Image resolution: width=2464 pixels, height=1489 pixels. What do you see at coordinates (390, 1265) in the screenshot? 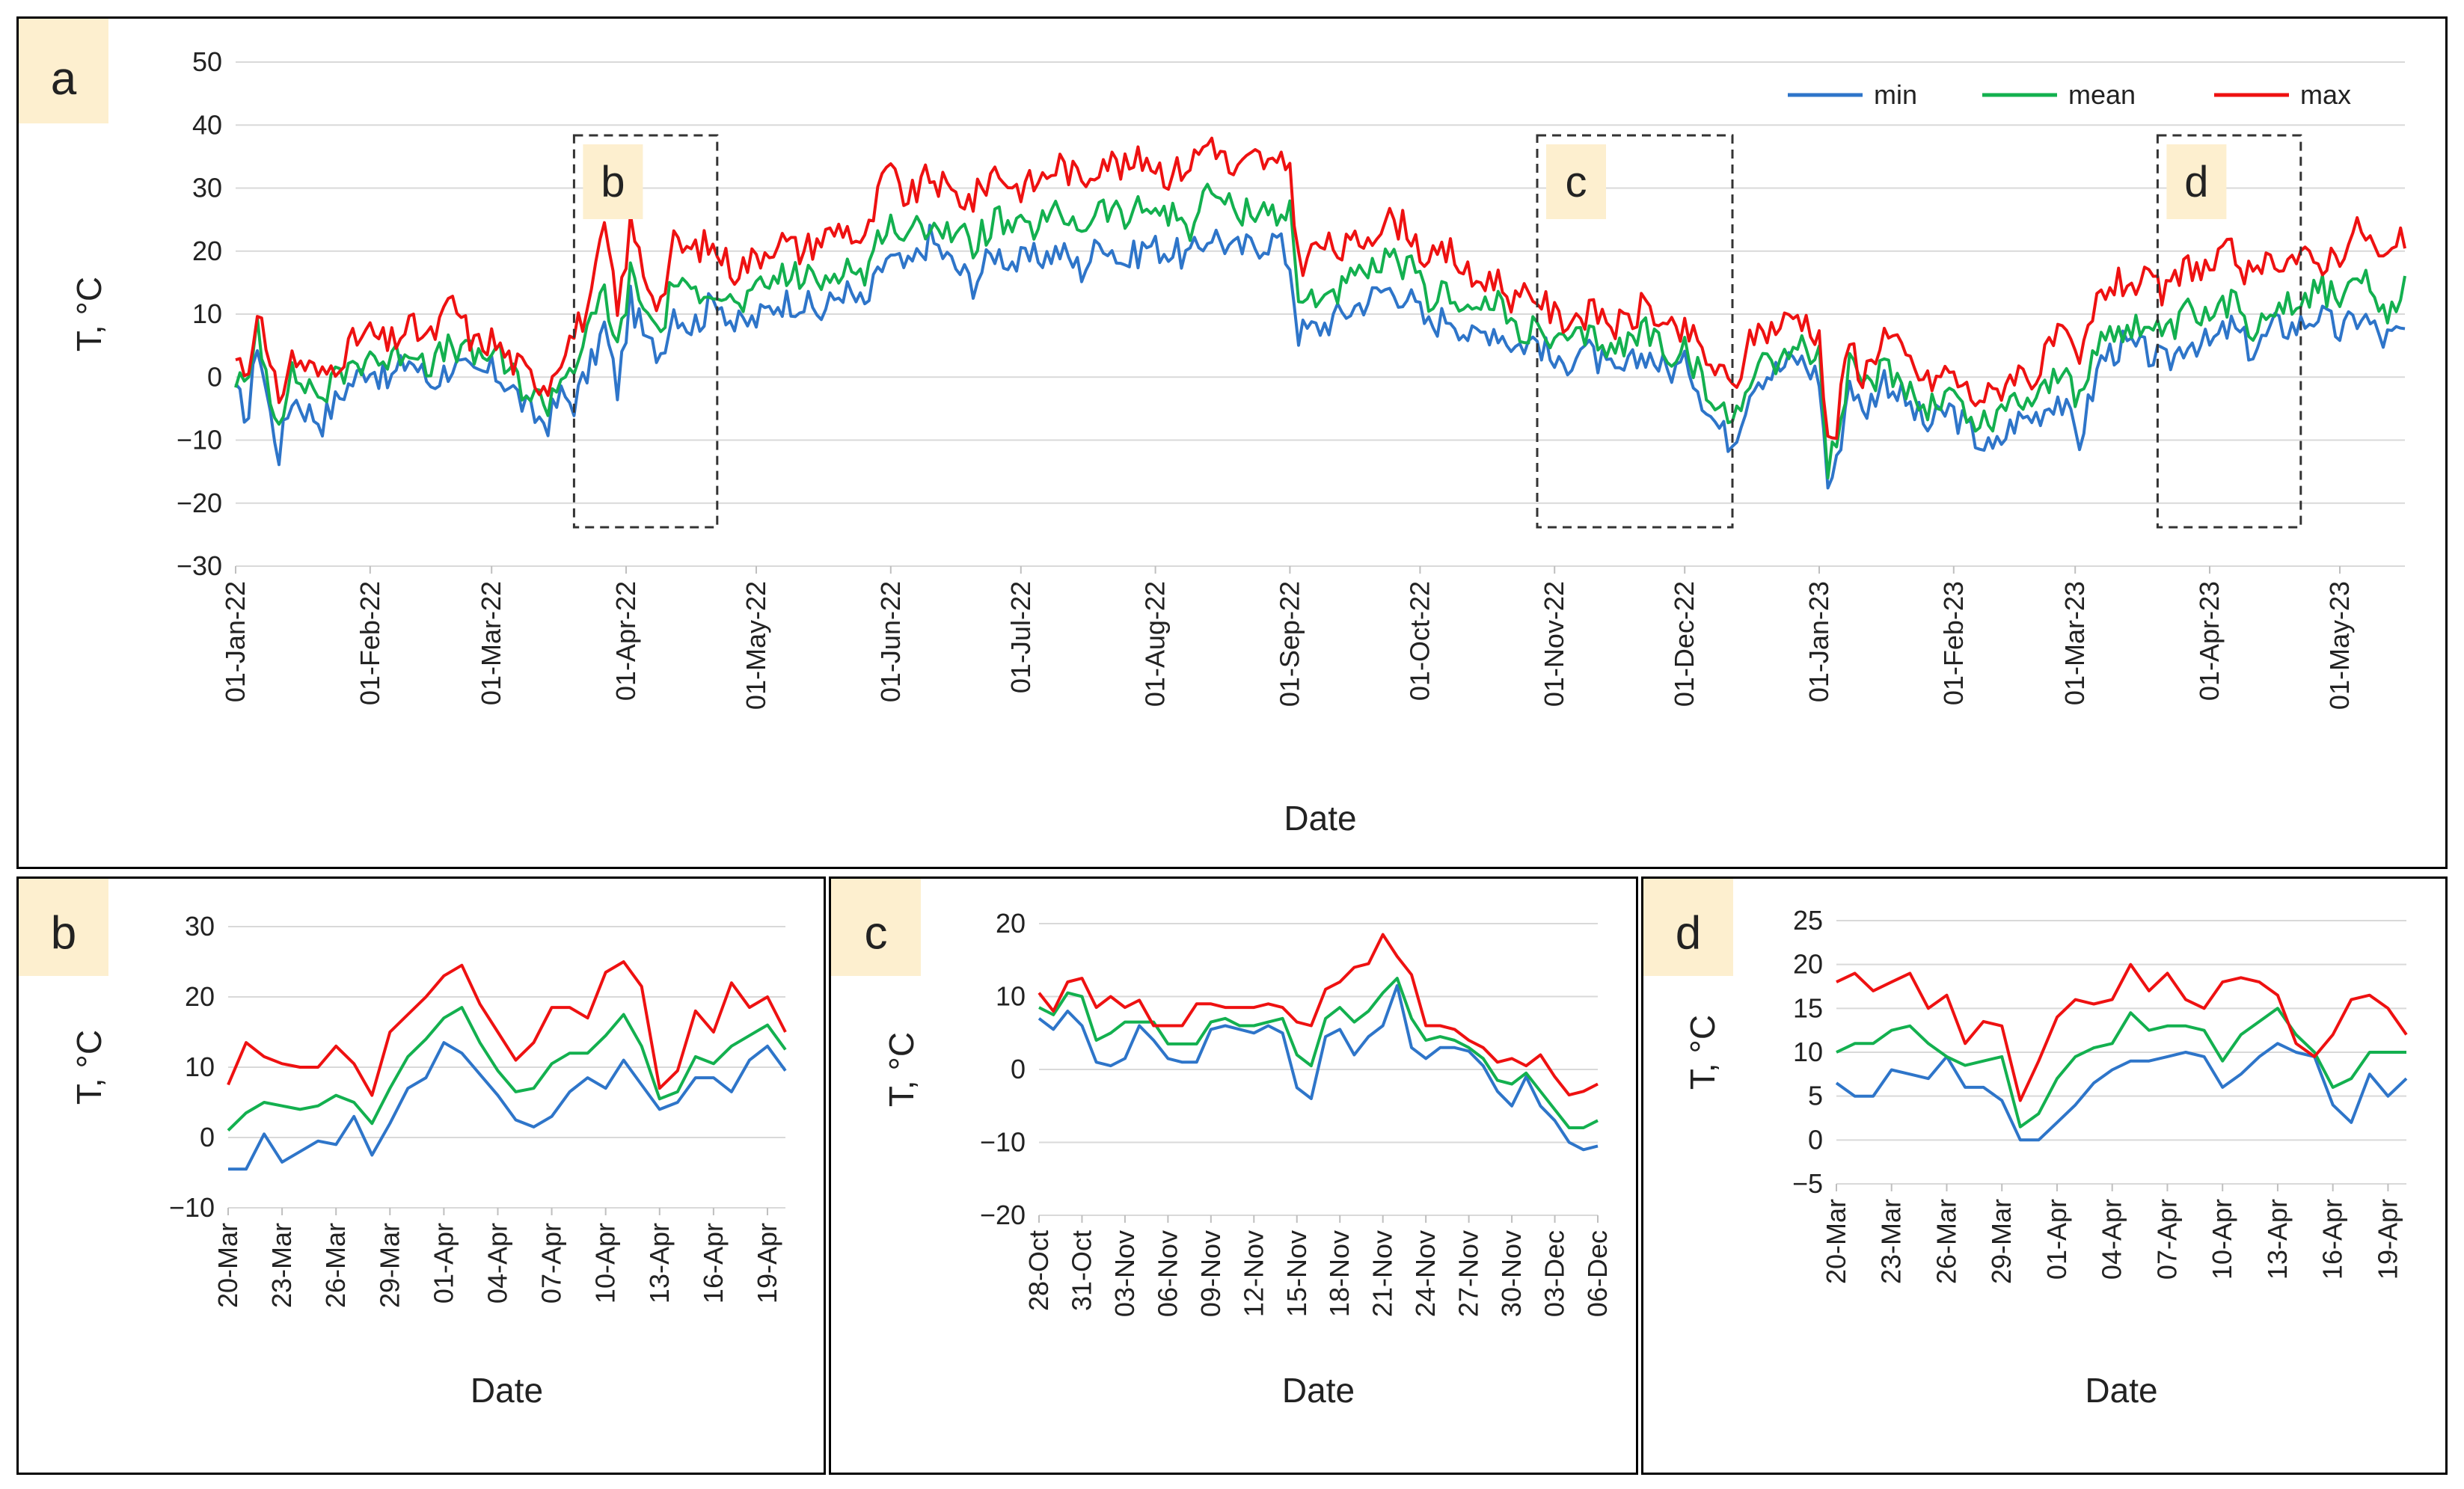
I see `x-tick-label: 29-Mar` at bounding box center [390, 1265].